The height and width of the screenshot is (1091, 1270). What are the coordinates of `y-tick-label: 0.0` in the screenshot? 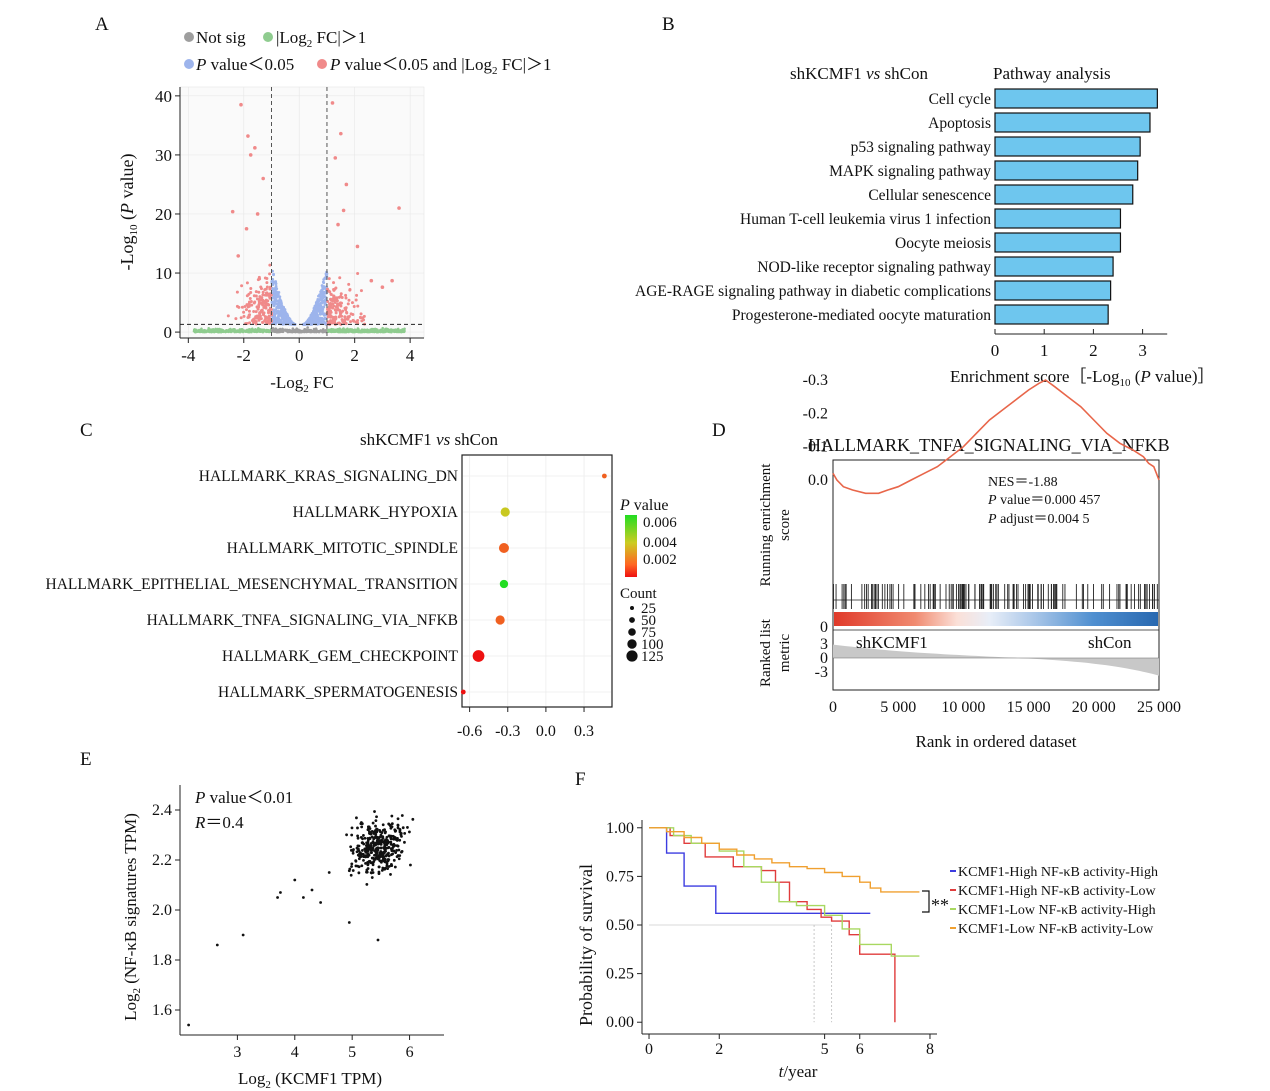 It's located at (818, 480).